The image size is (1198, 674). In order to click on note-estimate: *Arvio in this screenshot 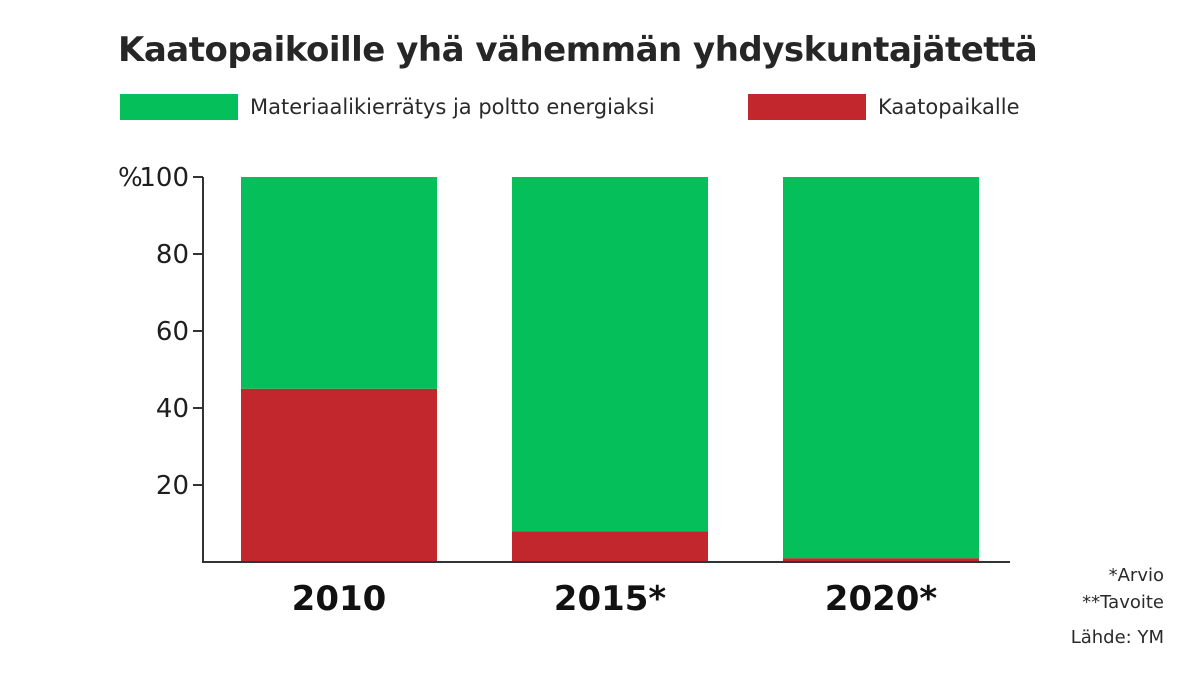, I will do `click(1136, 575)`.